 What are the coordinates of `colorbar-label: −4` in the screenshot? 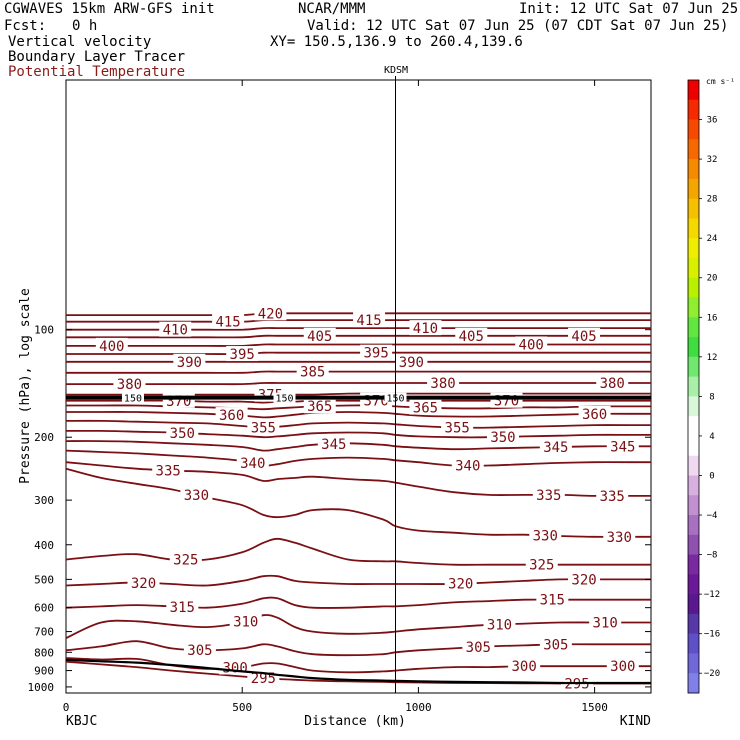 It's located at (712, 516).